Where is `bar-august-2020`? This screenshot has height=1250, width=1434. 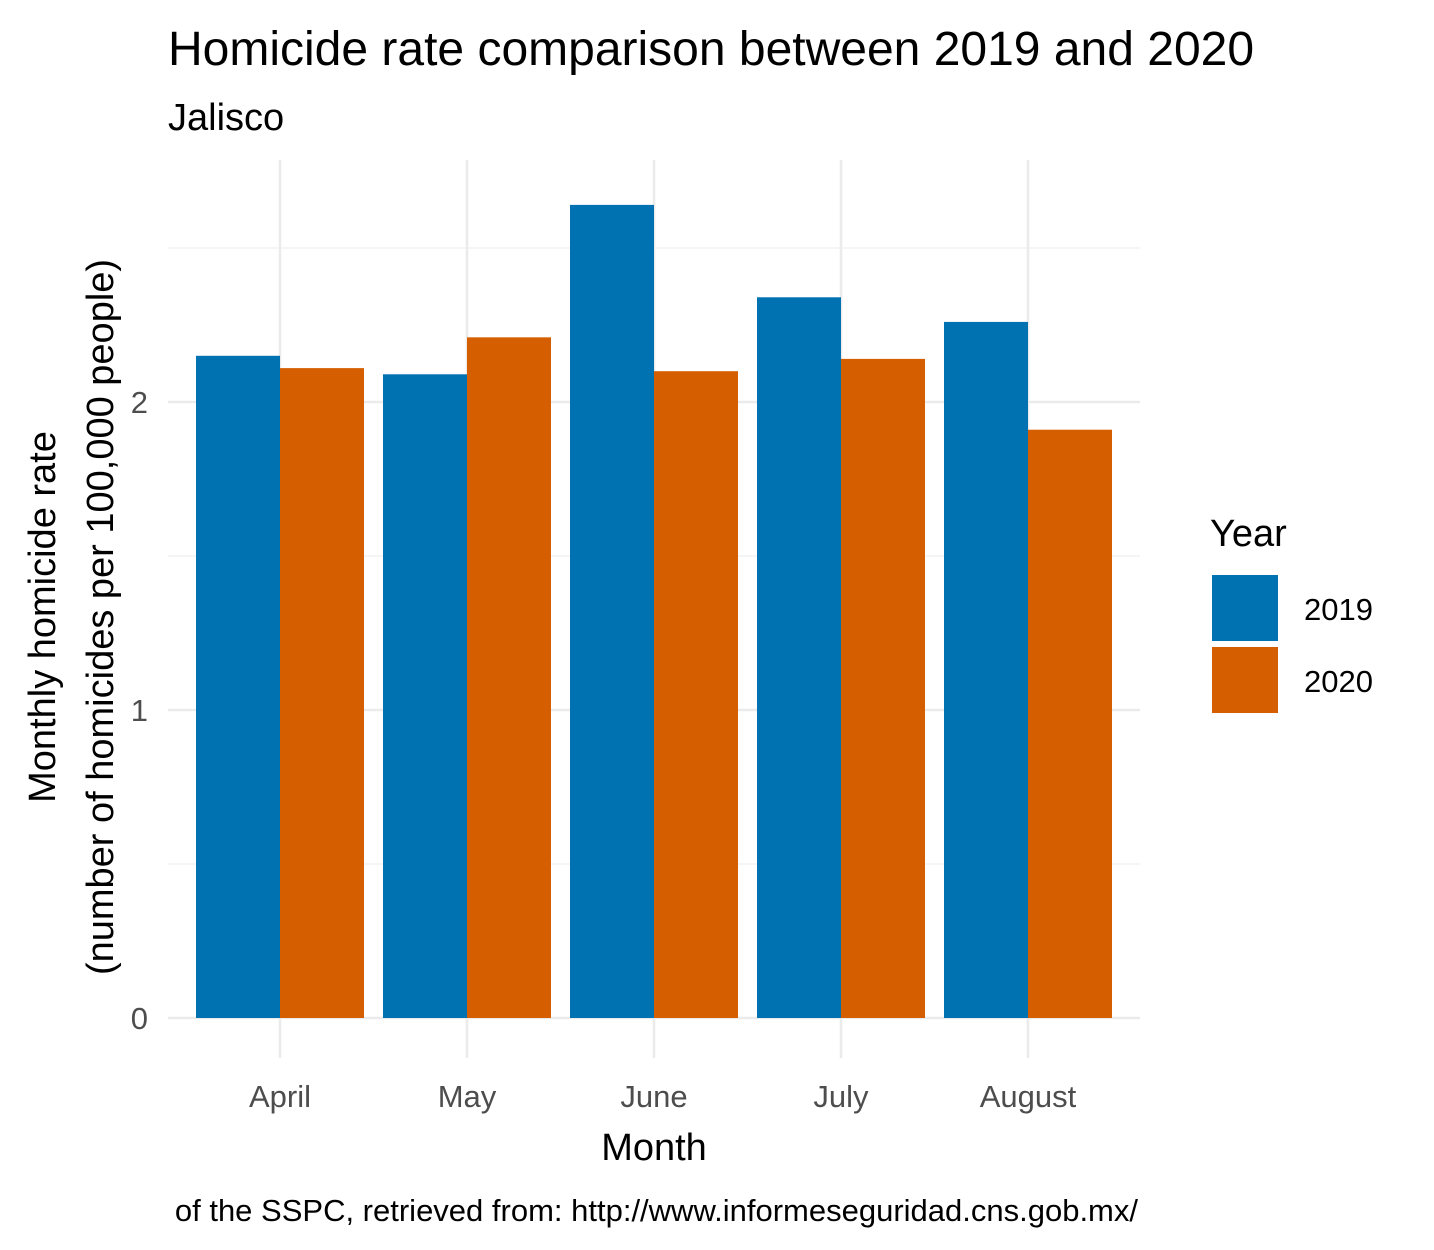
bar-august-2020 is located at coordinates (1070, 724).